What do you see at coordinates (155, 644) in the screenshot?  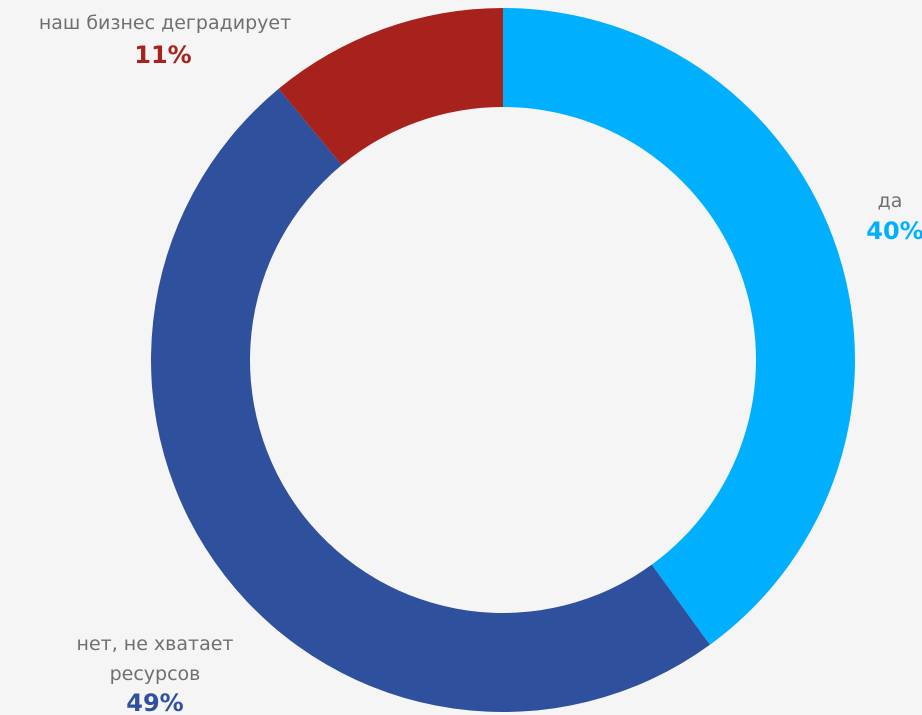 I see `slice-label-no-resources-line1: нет, не хватает` at bounding box center [155, 644].